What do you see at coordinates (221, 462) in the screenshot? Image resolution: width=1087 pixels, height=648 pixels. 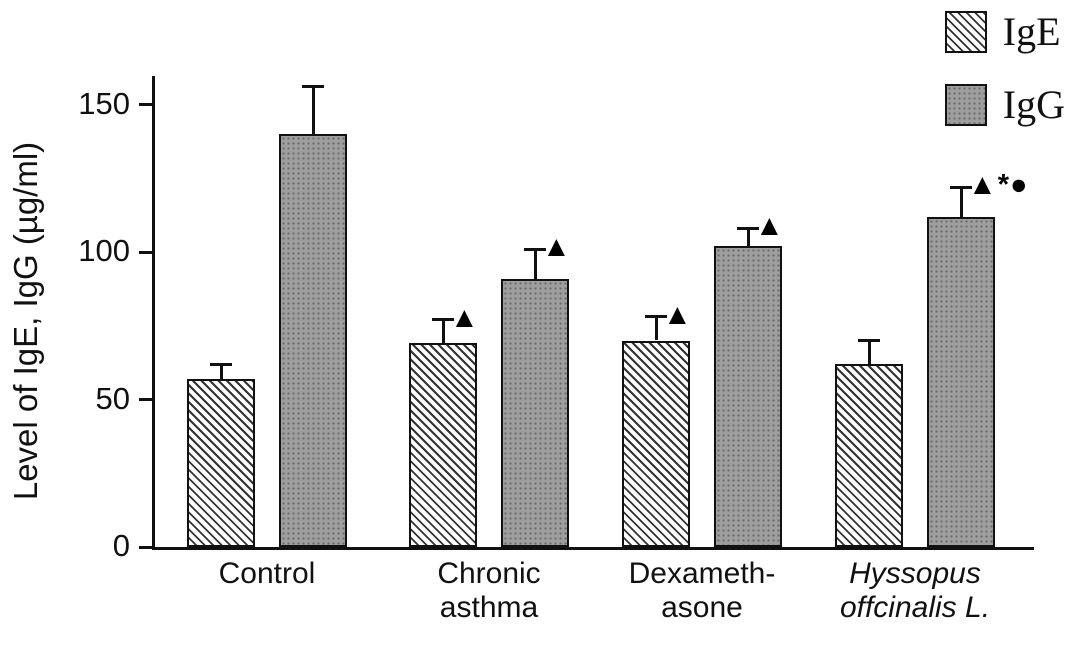 I see `bar-ige-control` at bounding box center [221, 462].